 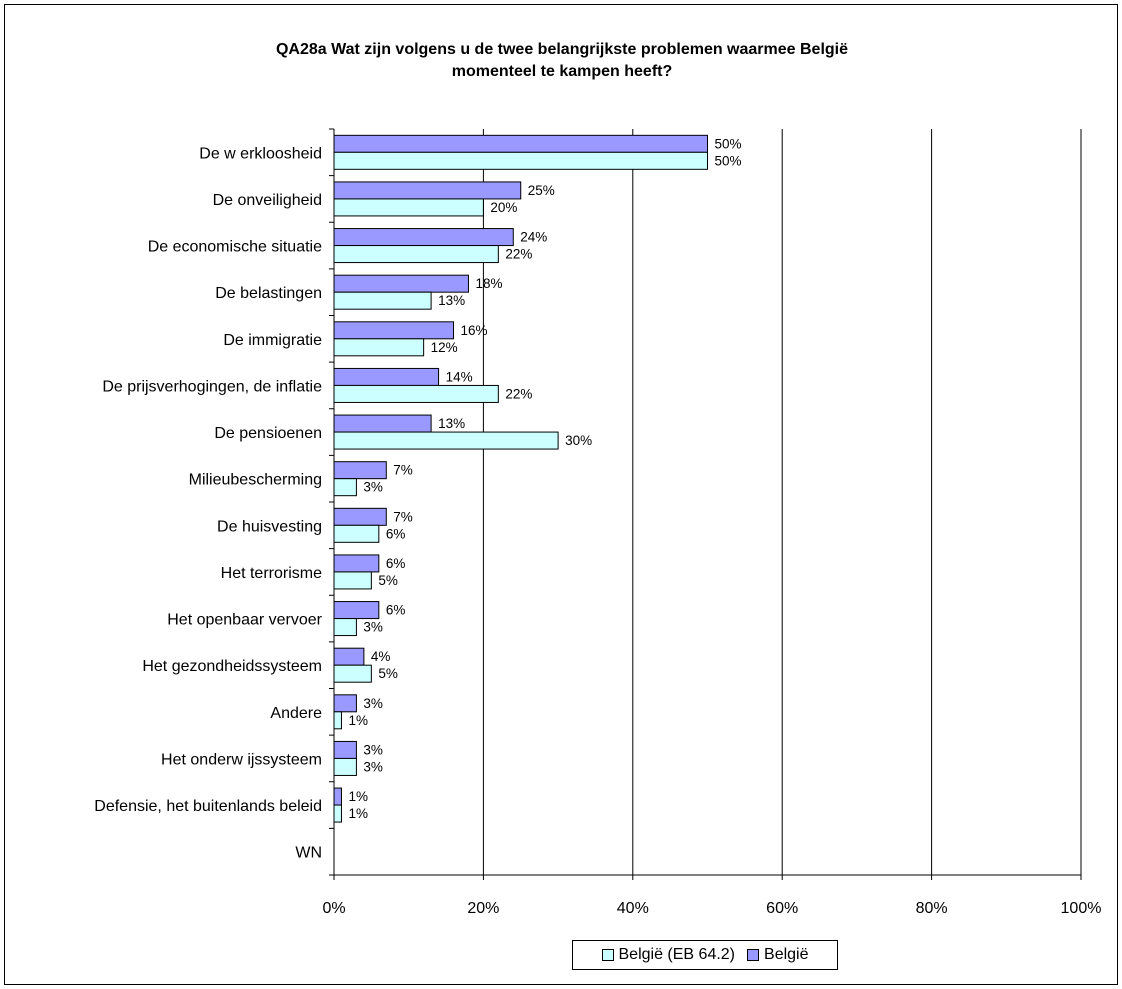 I want to click on legend-item-eb642: België (EB 64.2), so click(x=668, y=955).